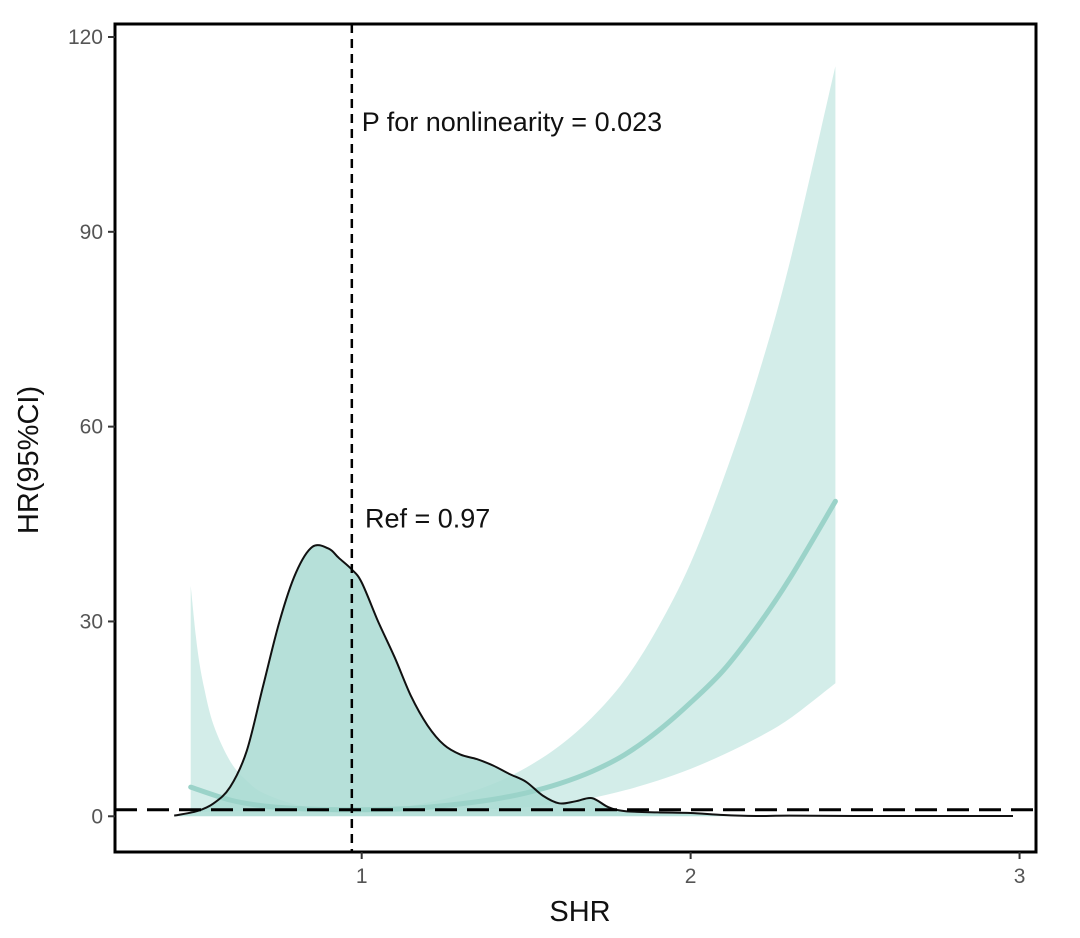 The height and width of the screenshot is (938, 1080). Describe the element at coordinates (85, 37) in the screenshot. I see `y-tick-label: 120` at that location.